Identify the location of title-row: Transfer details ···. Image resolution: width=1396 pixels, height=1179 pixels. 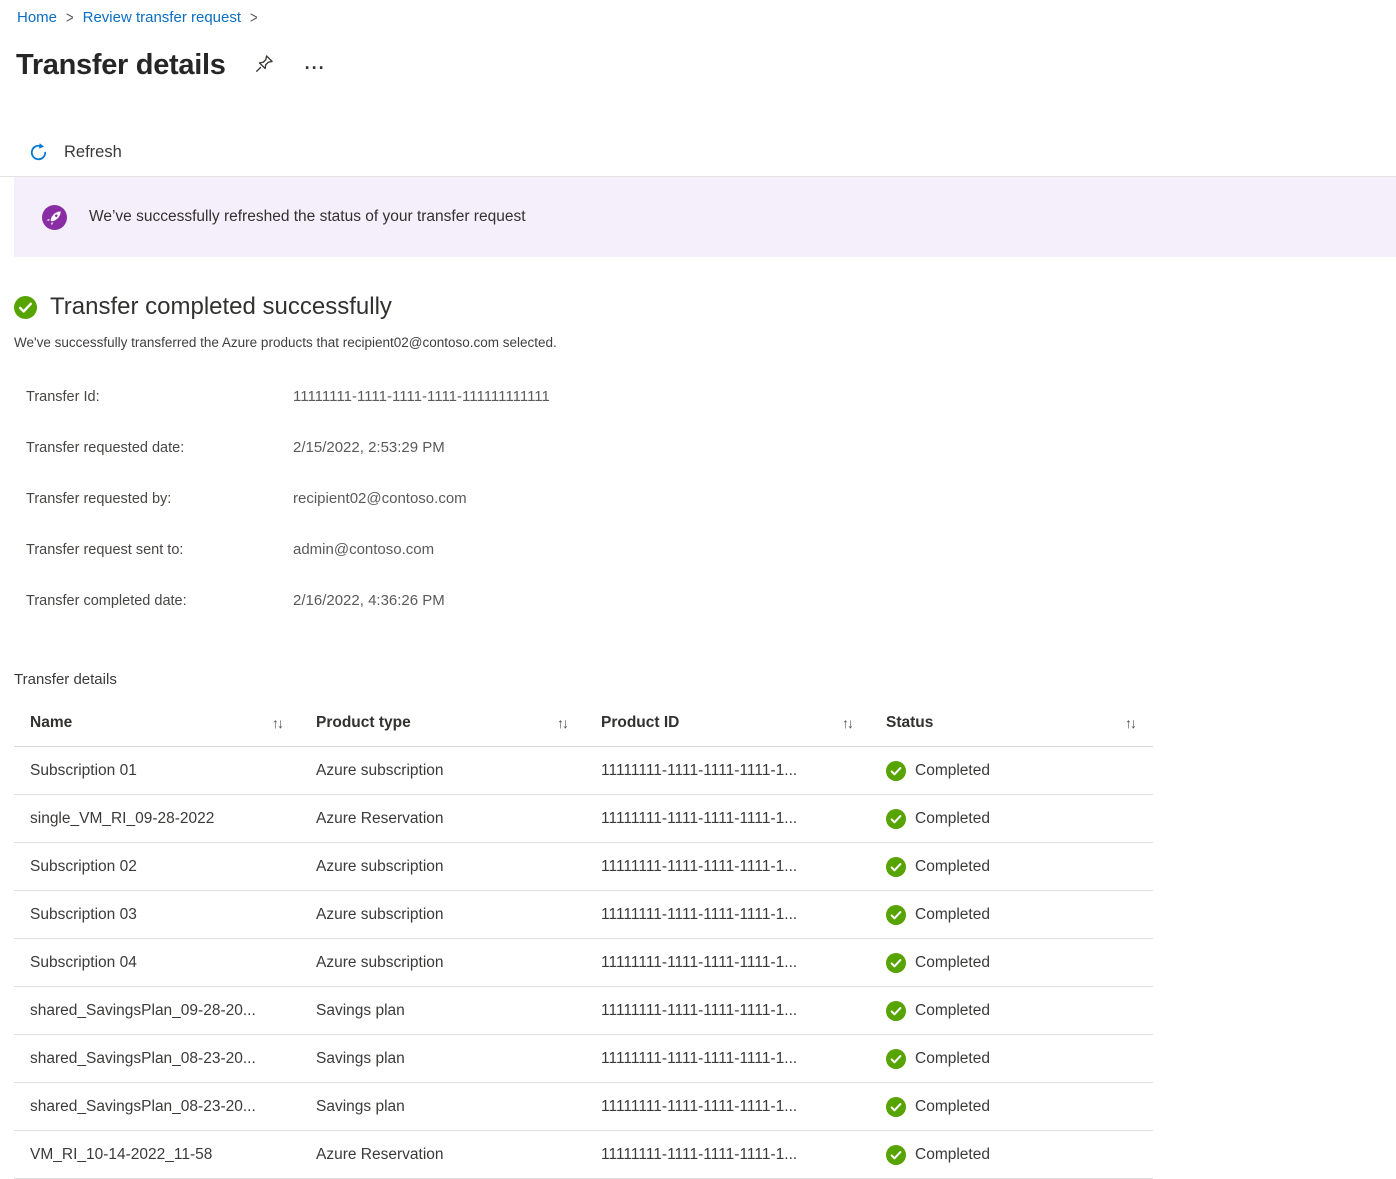
(706, 65).